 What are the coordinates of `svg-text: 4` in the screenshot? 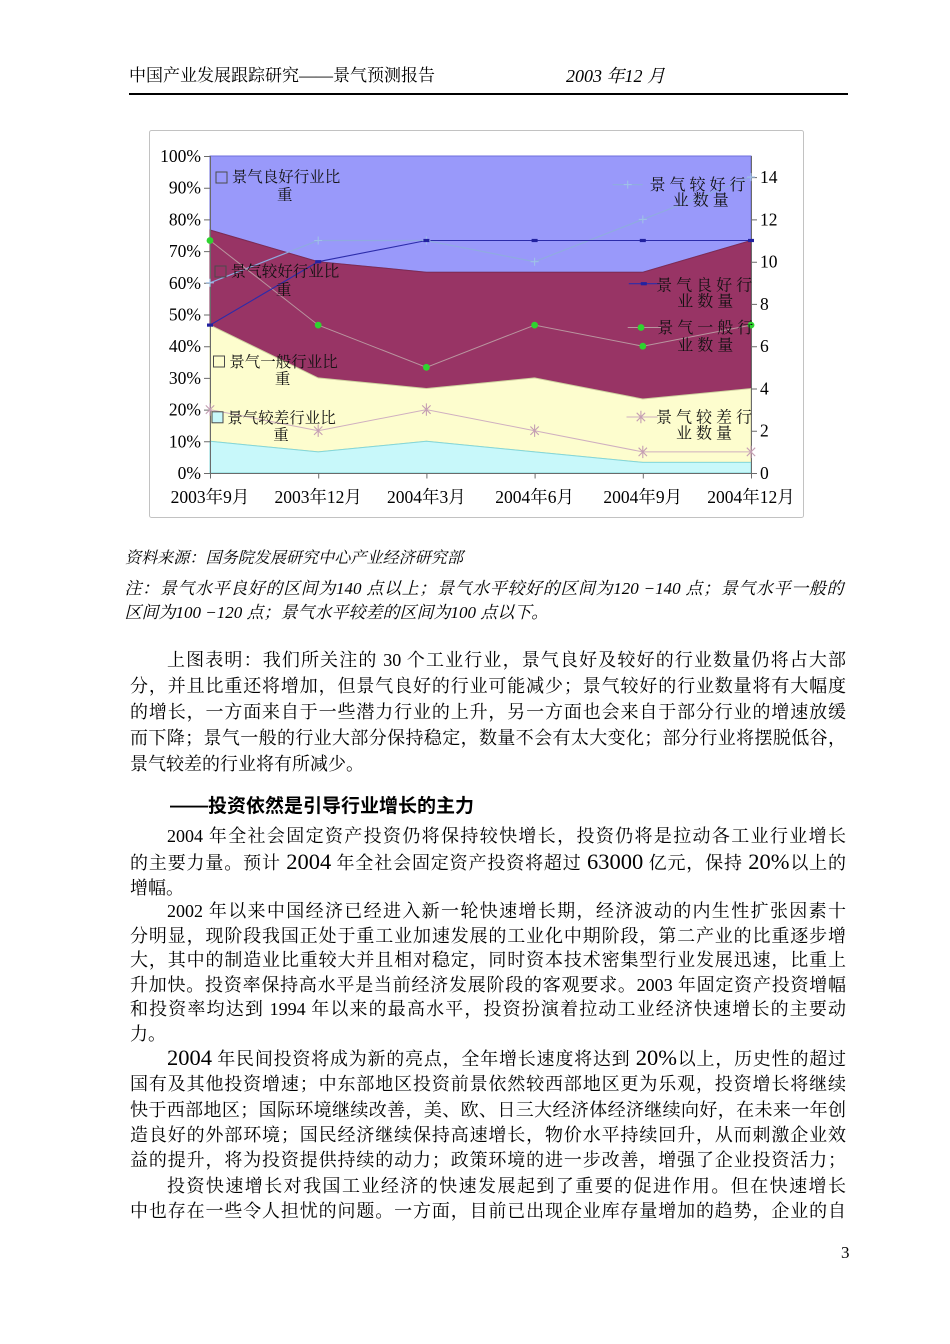 It's located at (764, 389).